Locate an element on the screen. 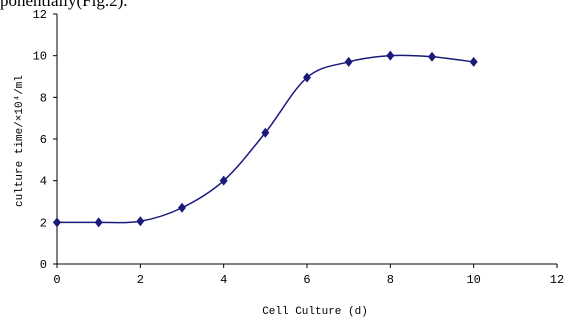 The image size is (569, 320). x-tick-label: 10 is located at coordinates (473, 280).